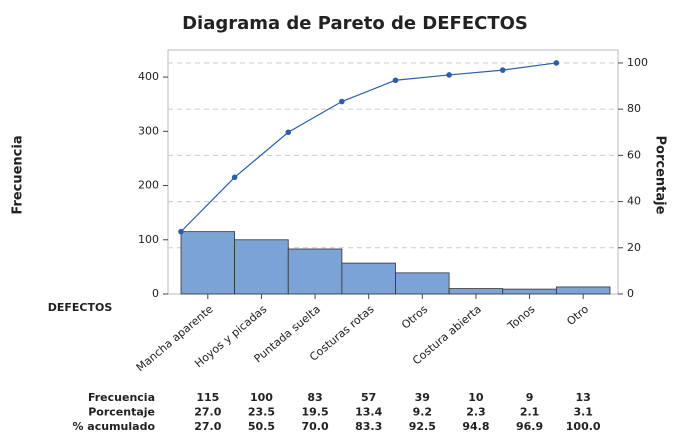  Describe the element at coordinates (207, 397) in the screenshot. I see `table-cell: 115` at that location.